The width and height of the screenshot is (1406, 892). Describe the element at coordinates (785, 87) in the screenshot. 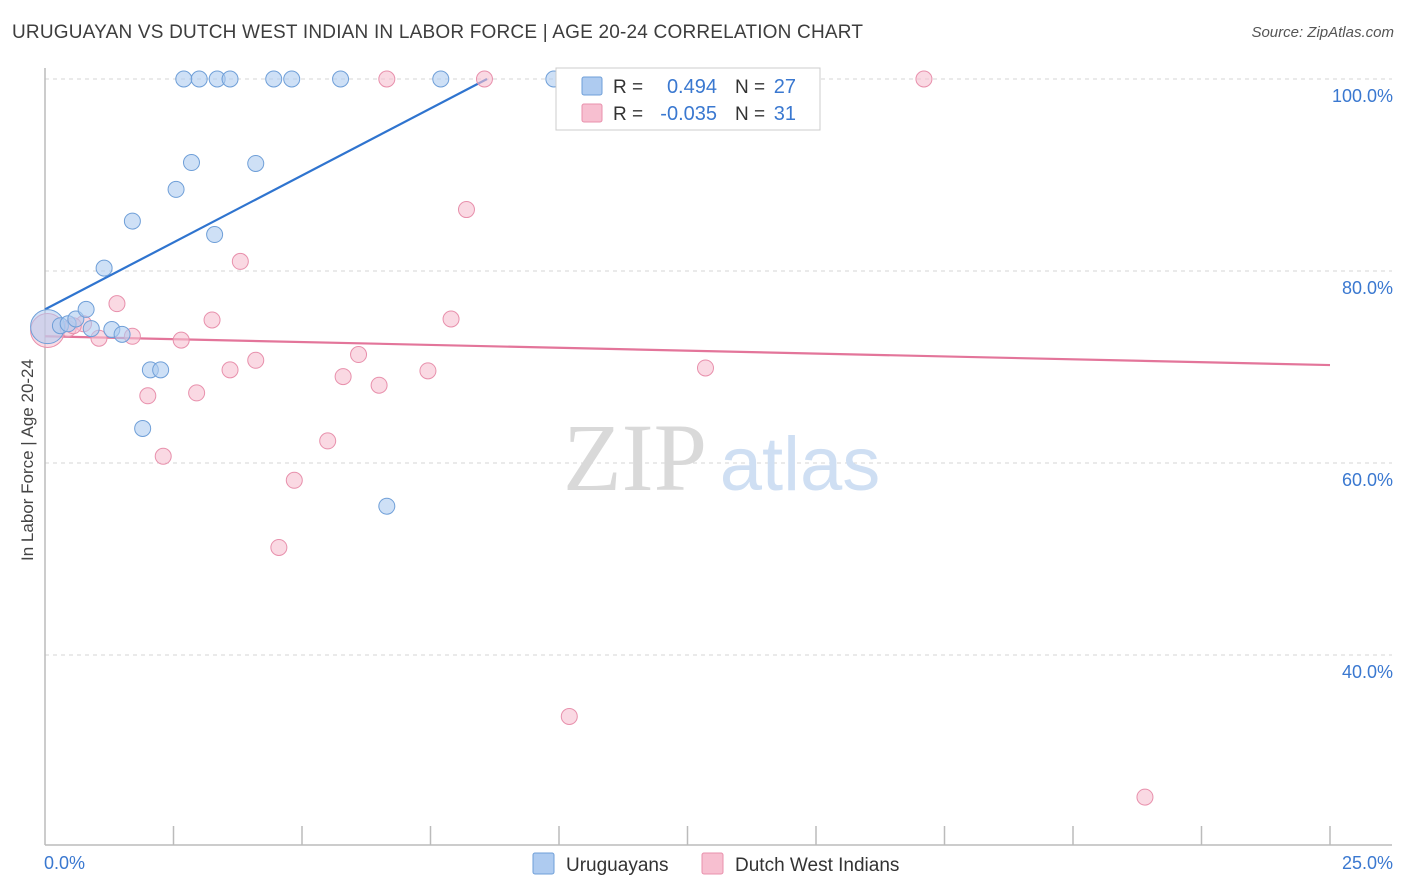

I see `n-value: 27` at that location.